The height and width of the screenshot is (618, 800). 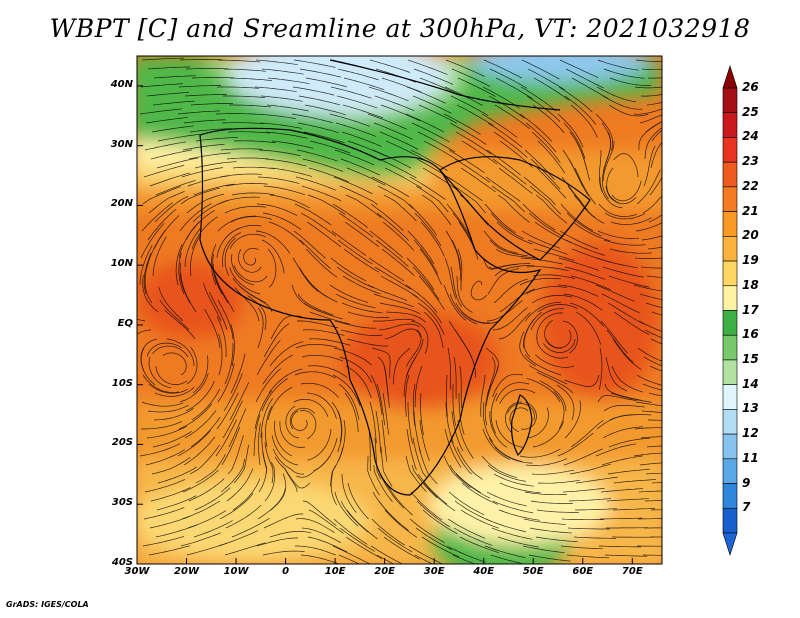 I want to click on colorbar-swatch, so click(x=730, y=347).